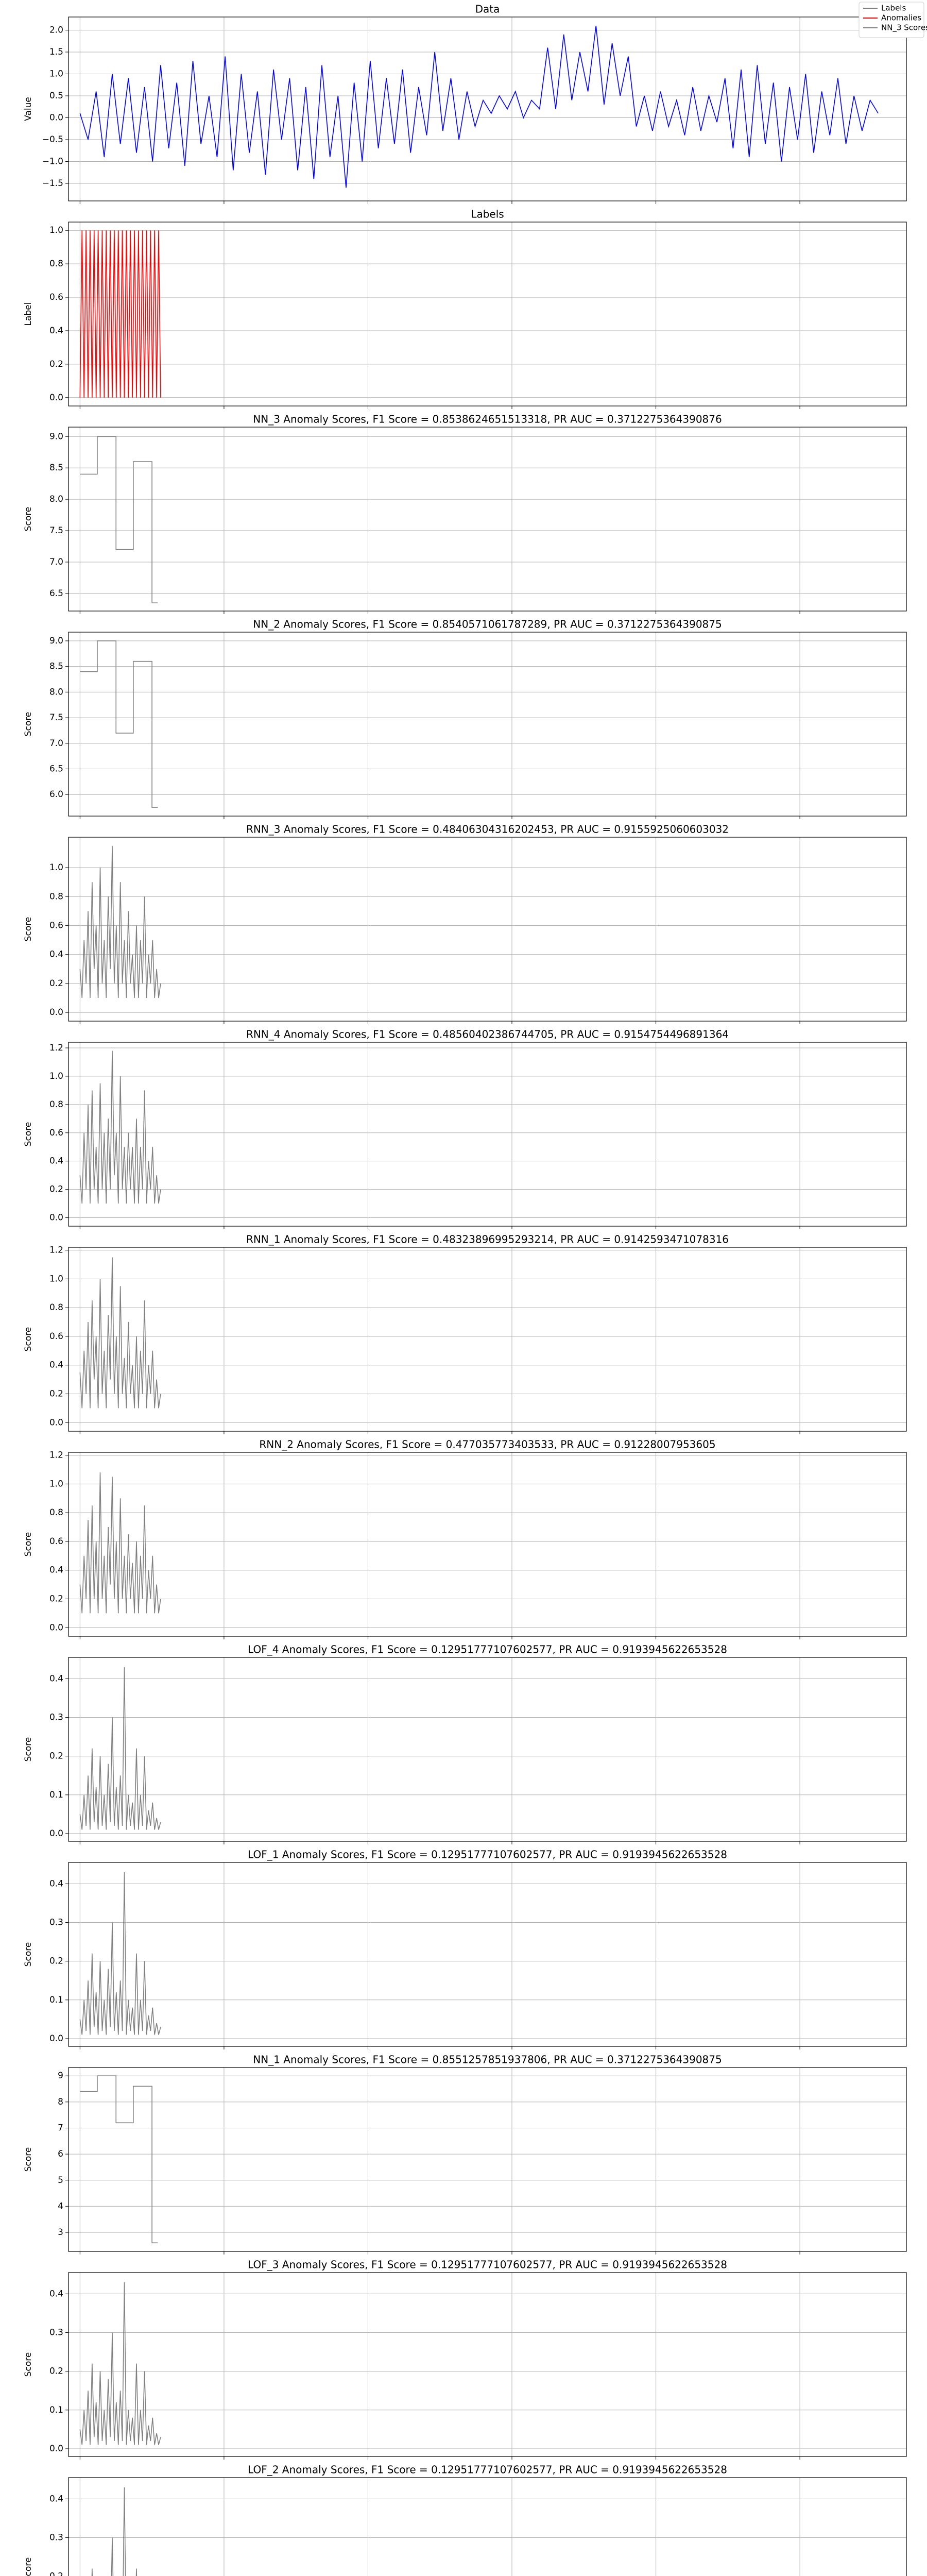 The width and height of the screenshot is (927, 2576). I want to click on y-tick-label: 0.1, so click(56, 2410).